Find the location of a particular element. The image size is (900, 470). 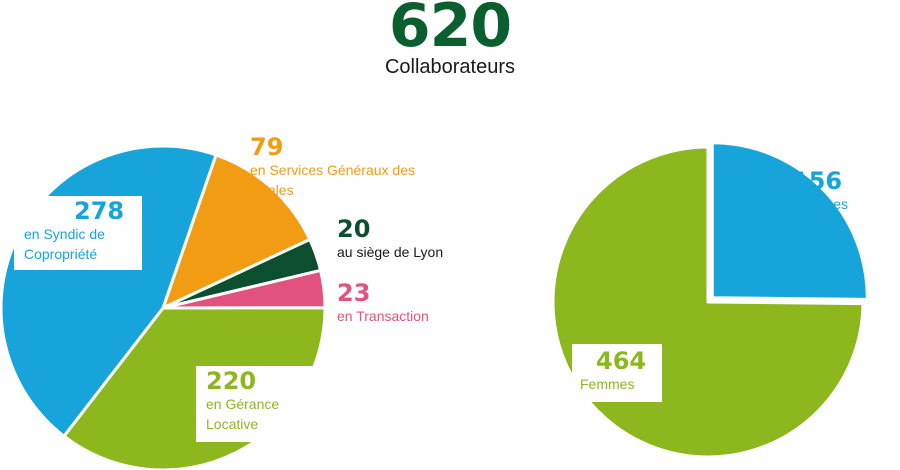

pie-slice-hommes is located at coordinates (789, 221).